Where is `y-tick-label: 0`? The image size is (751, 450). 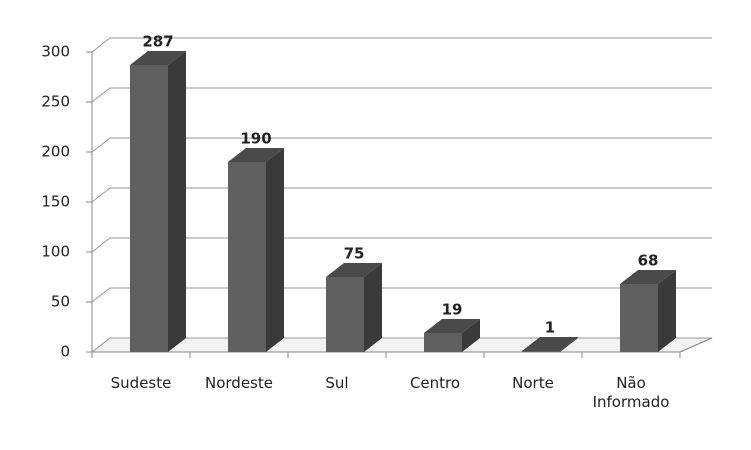
y-tick-label: 0 is located at coordinates (65, 352).